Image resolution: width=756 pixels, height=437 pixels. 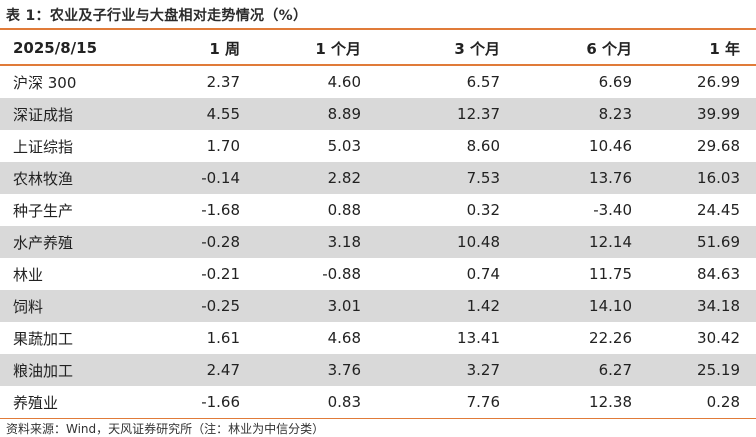 What do you see at coordinates (483, 178) in the screenshot?
I see `cell-3-month: 7.53` at bounding box center [483, 178].